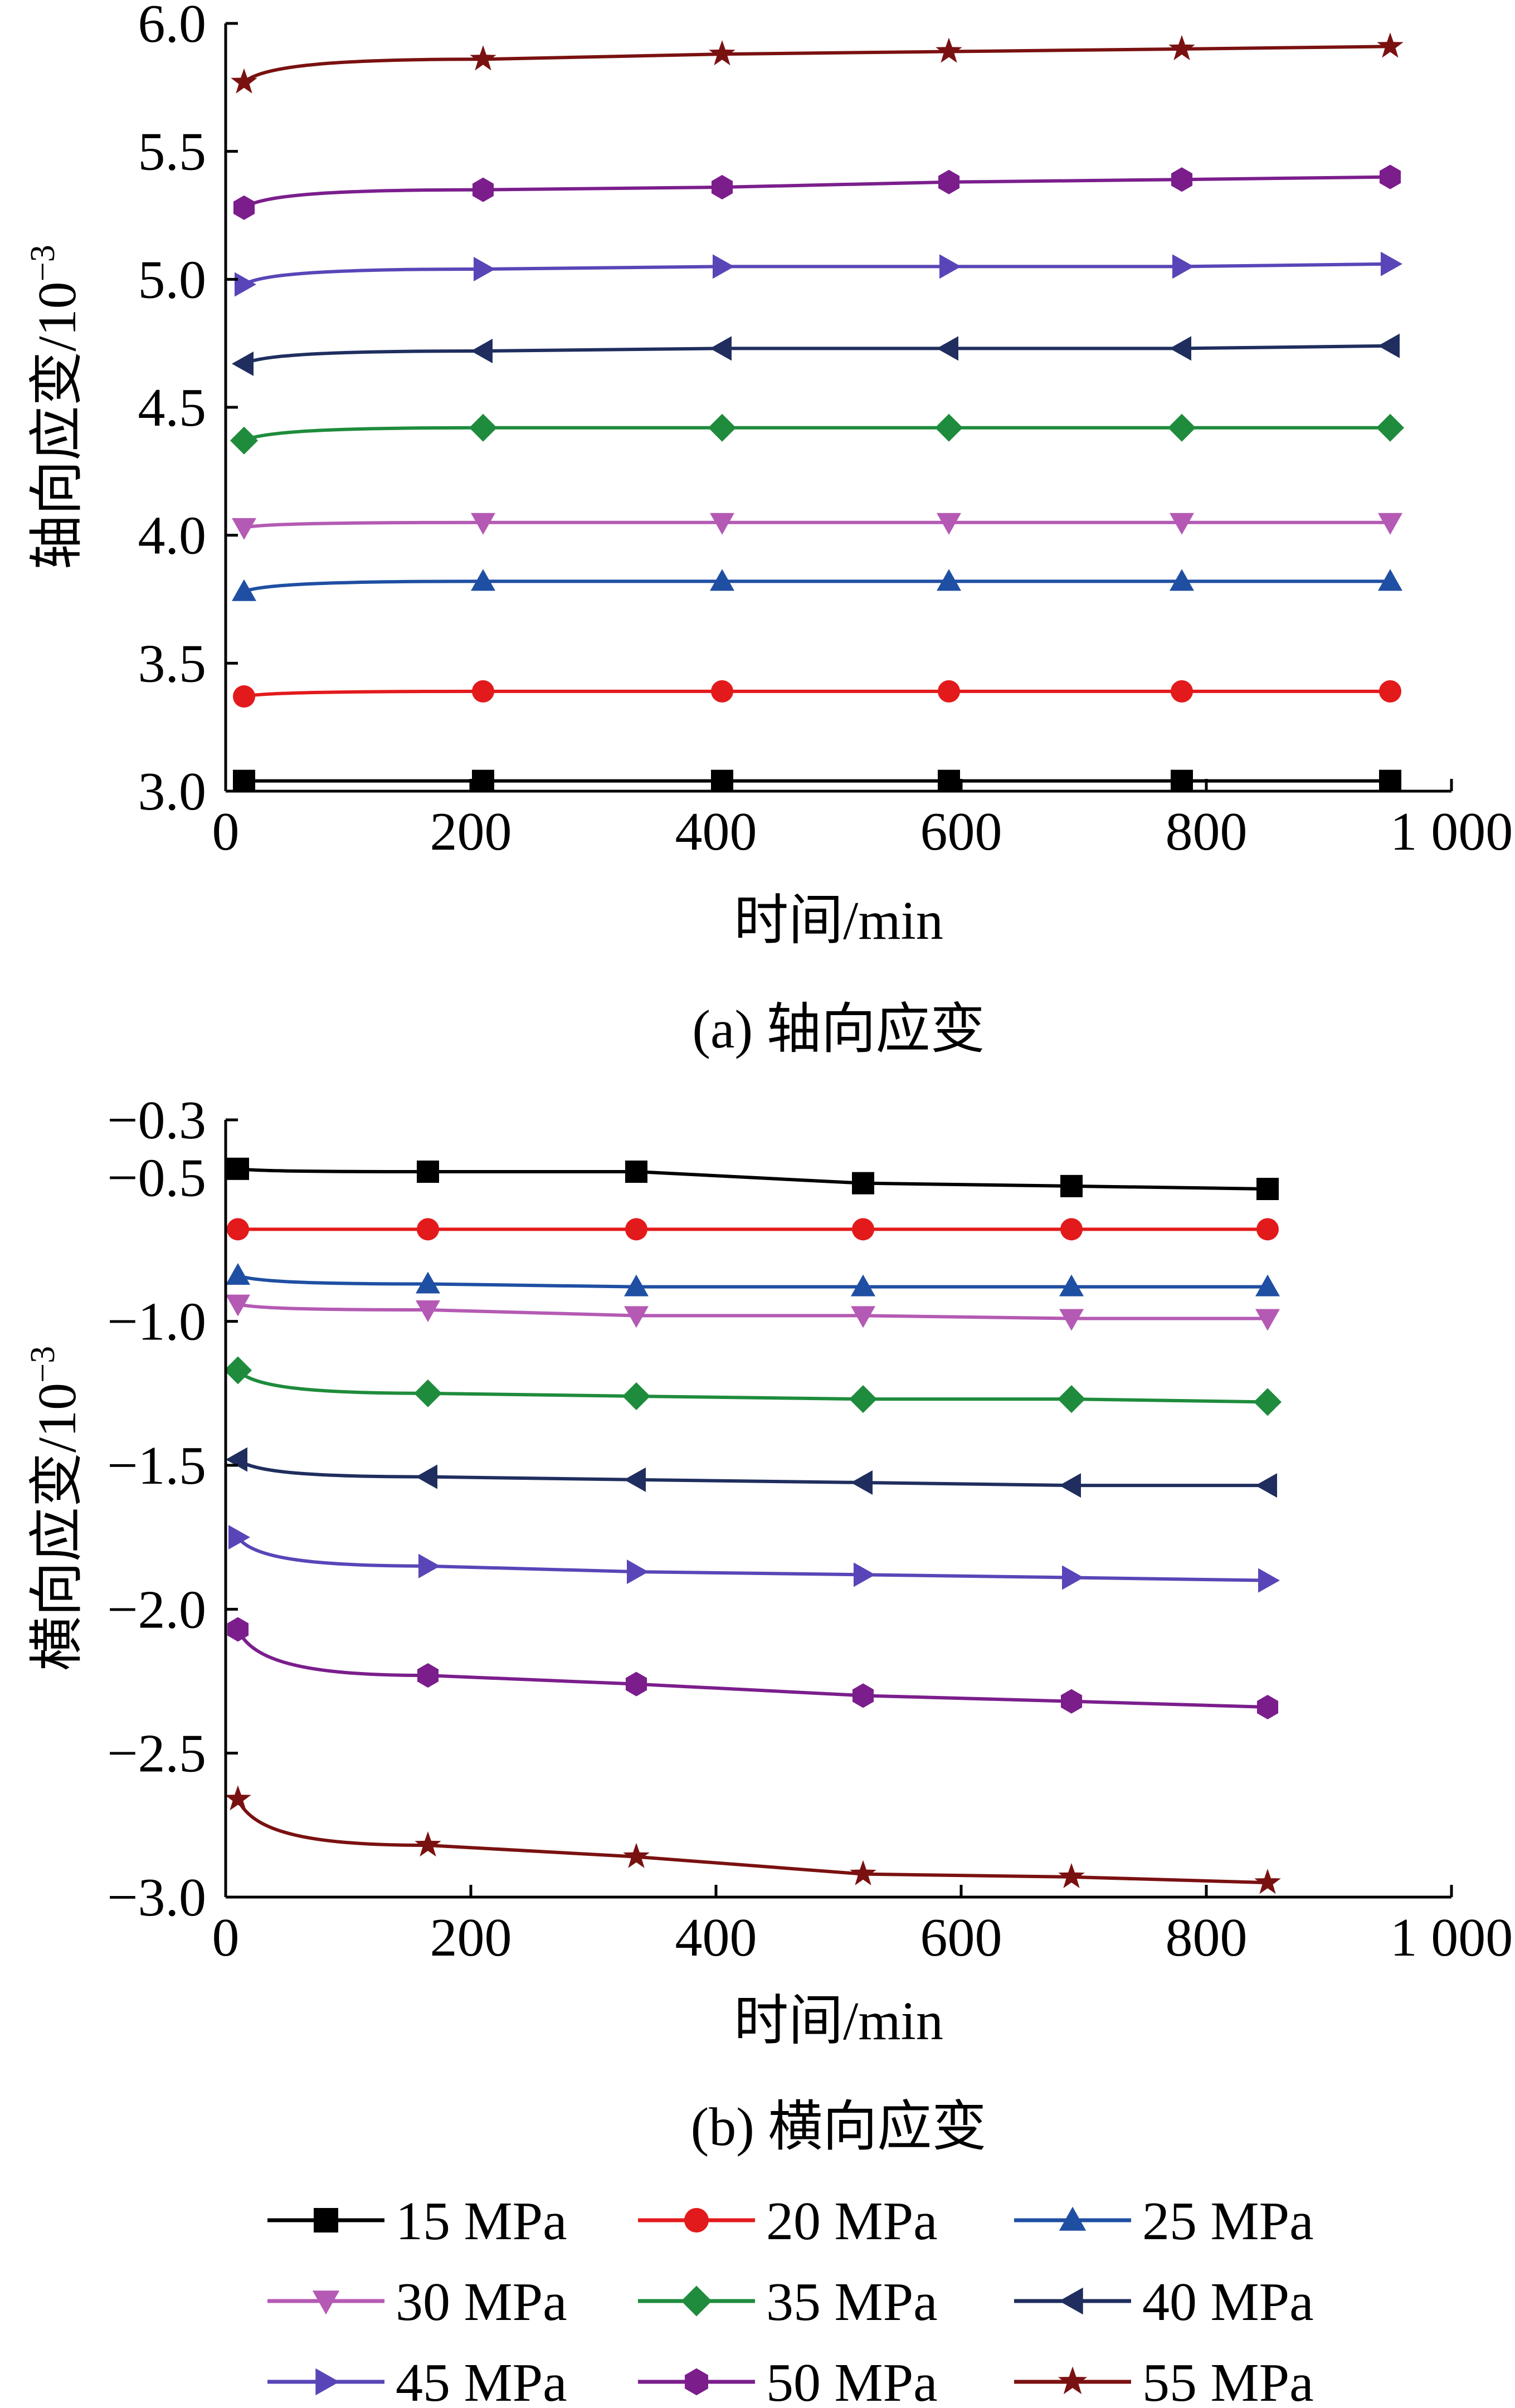  Describe the element at coordinates (1228, 2380) in the screenshot. I see `legend-label: 55 MPa` at that location.